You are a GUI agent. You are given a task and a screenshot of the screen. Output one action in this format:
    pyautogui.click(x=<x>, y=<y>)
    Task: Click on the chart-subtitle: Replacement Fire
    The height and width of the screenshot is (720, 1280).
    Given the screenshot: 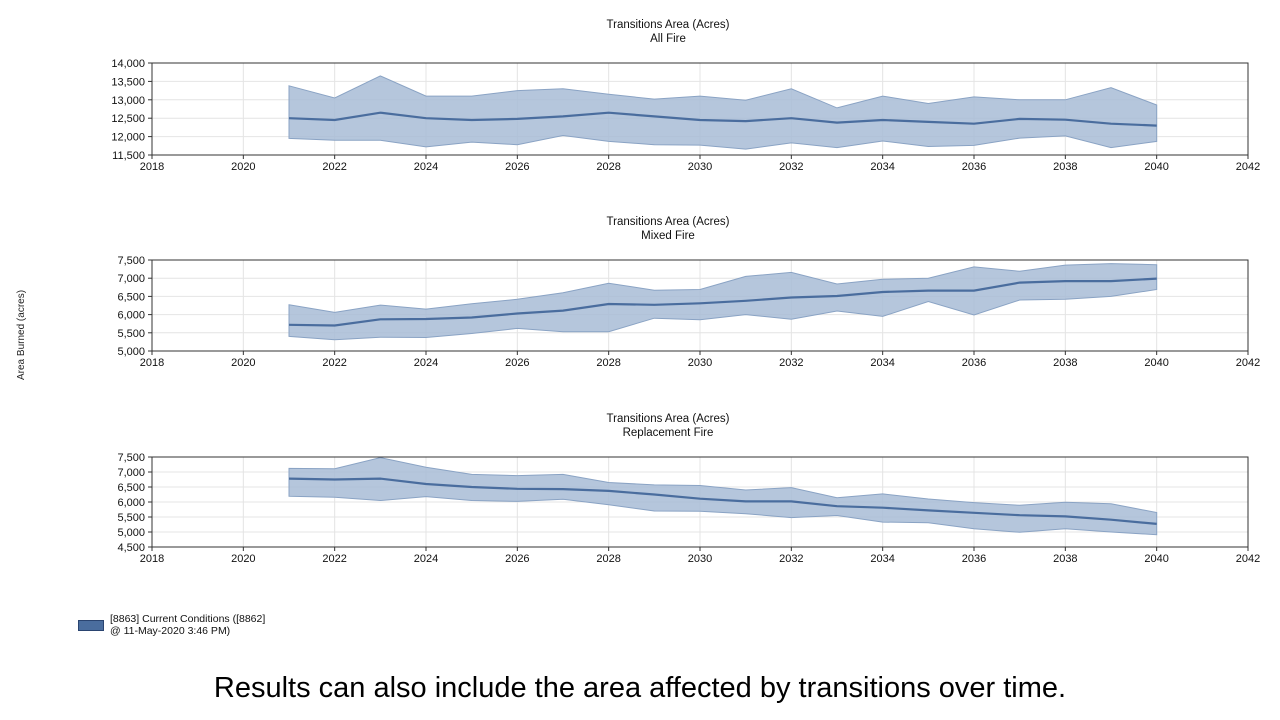 What is the action you would take?
    pyautogui.click(x=668, y=433)
    